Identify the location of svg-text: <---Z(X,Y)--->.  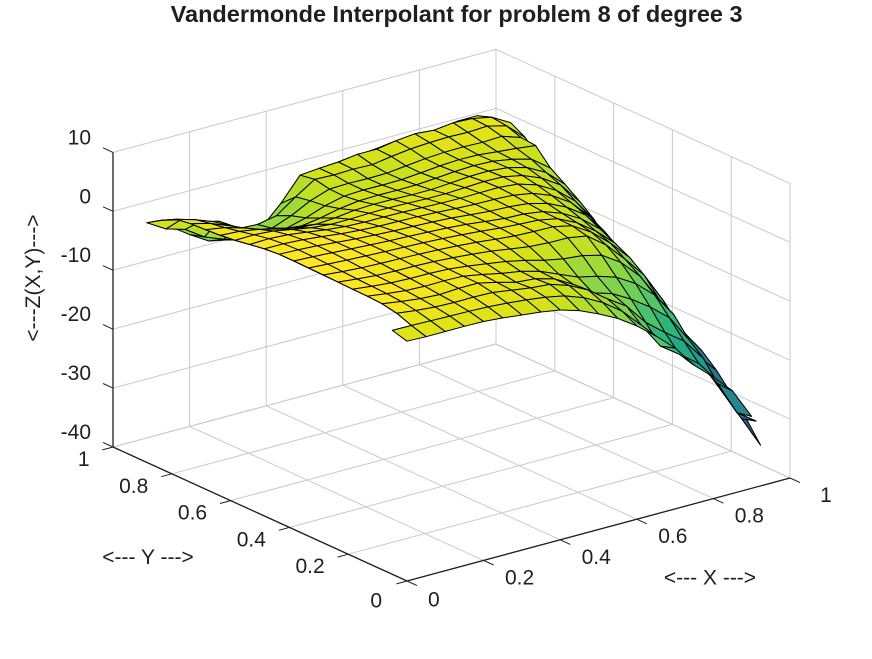
(33, 277).